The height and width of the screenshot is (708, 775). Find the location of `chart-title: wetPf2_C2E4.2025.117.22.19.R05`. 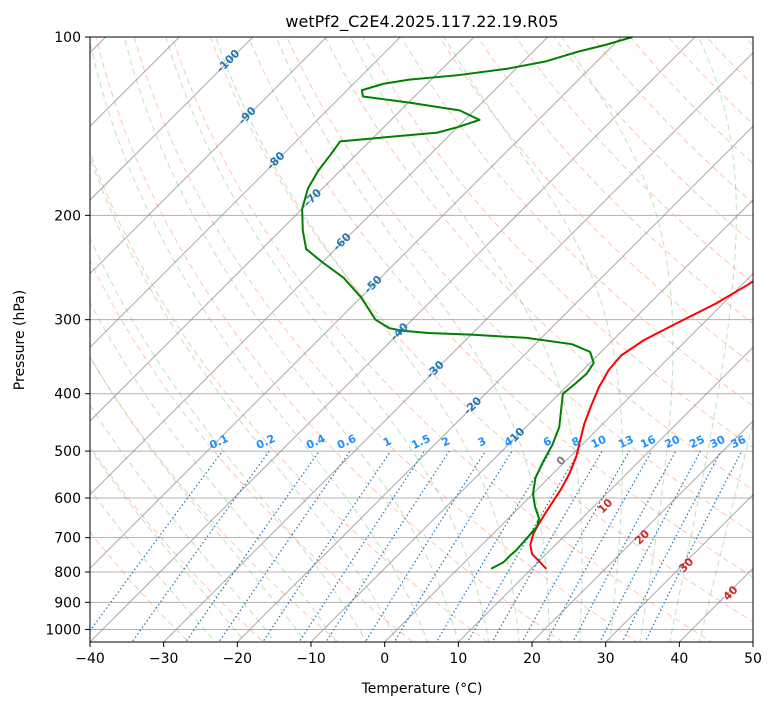

chart-title: wetPf2_C2E4.2025.117.22.19.R05 is located at coordinates (421, 22).